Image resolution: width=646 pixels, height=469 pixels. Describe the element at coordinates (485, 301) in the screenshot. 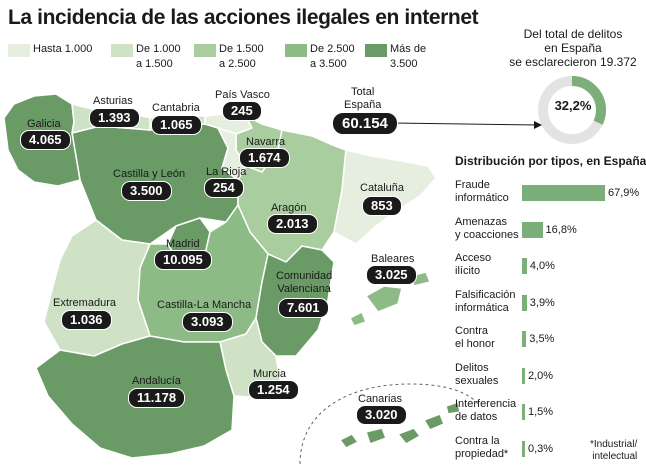

I see `distribution-label: Falsificación informática` at that location.